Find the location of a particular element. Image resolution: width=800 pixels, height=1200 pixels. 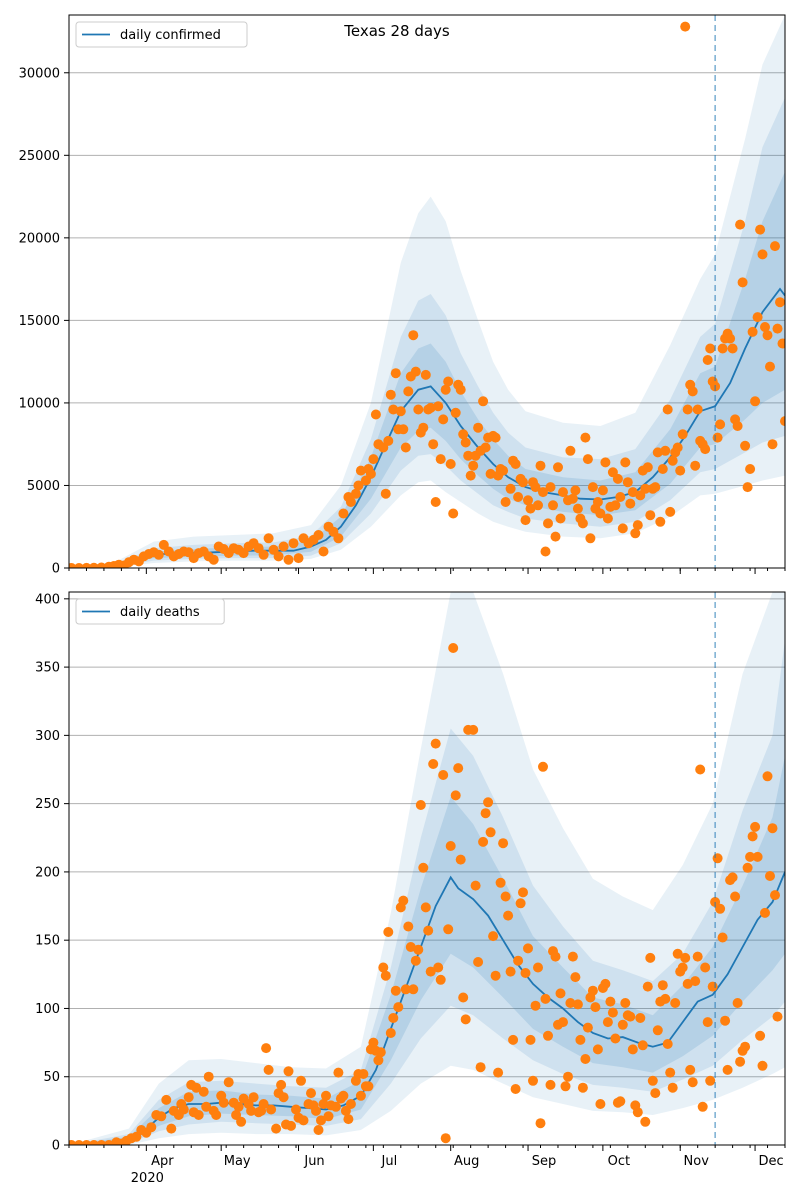

y-tick-label-0: 0 is located at coordinates (56, 1146).